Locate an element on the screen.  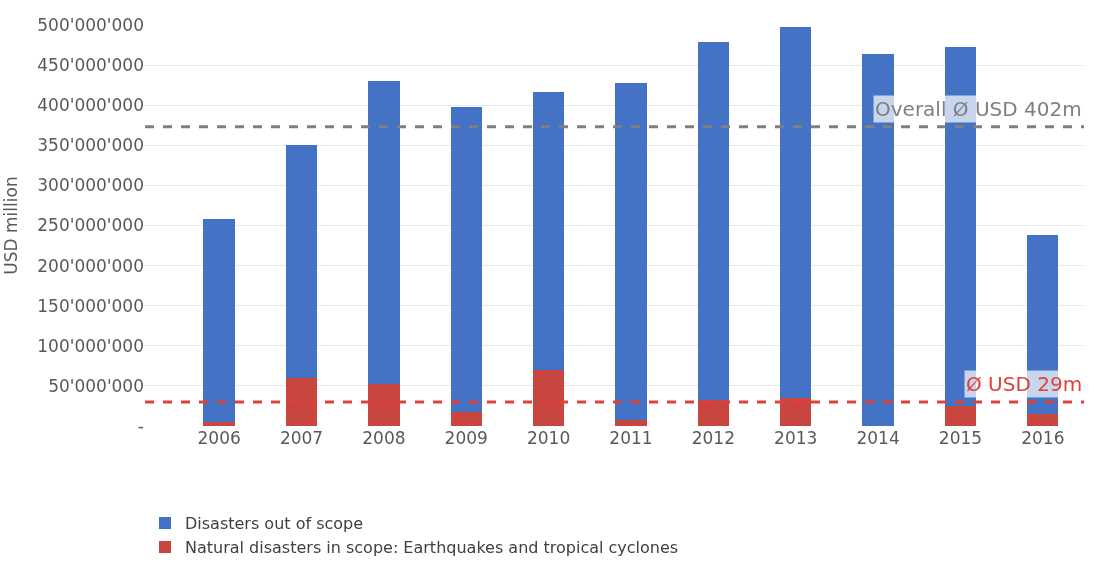
y-axis-title: USD million is located at coordinates (10, 225).